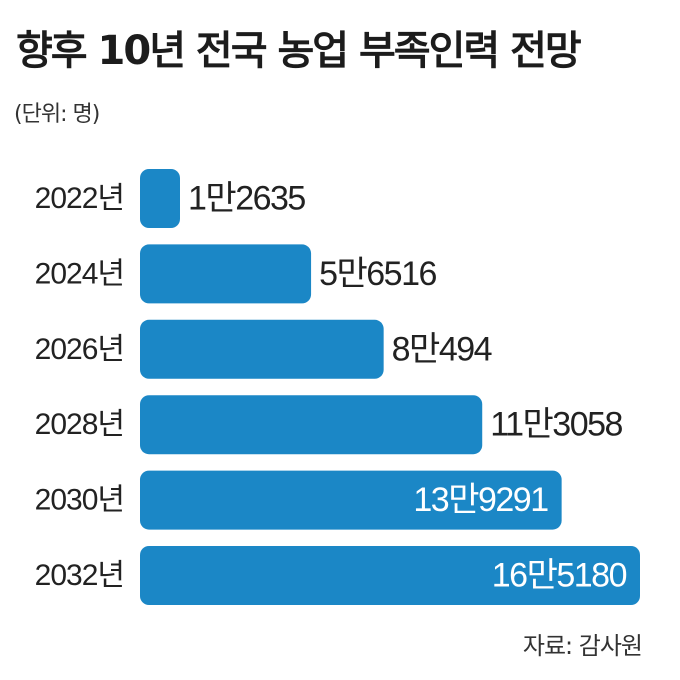 This screenshot has width=680, height=680. I want to click on year-label: 2026년, so click(79, 349).